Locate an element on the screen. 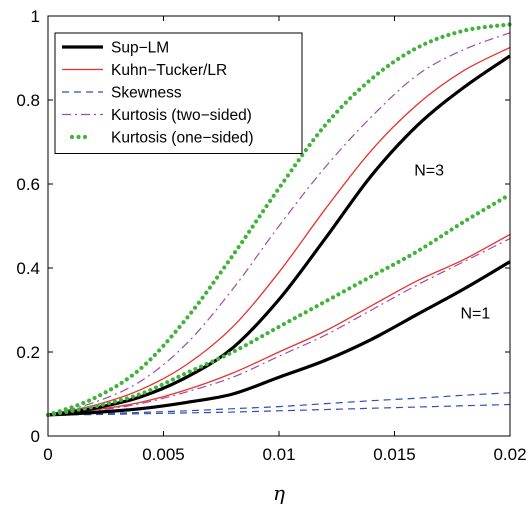  y-tick-label: 0.4 is located at coordinates (28, 268).